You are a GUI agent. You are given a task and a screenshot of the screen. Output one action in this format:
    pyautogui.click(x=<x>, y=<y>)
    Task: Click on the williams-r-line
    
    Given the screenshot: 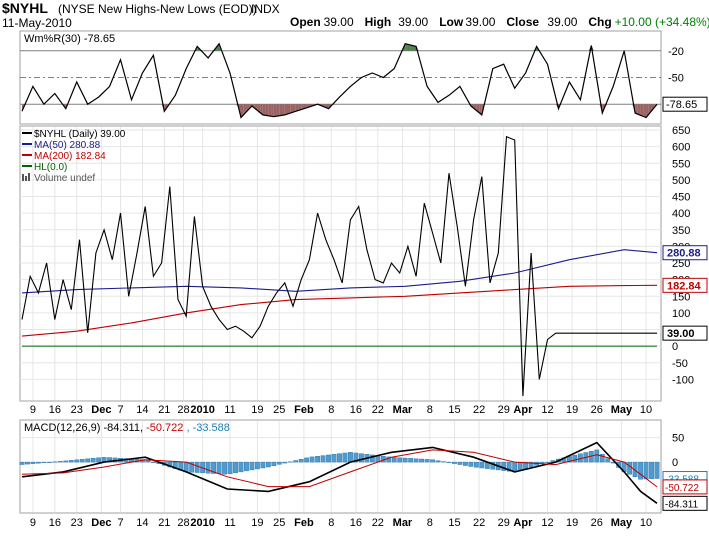 What is the action you would take?
    pyautogui.click(x=339, y=80)
    